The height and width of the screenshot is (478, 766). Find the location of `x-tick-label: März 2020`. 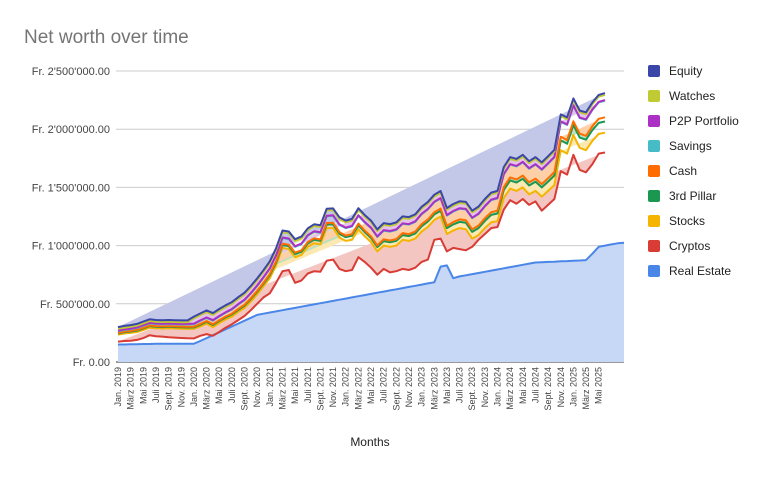

x-tick-label: März 2020 is located at coordinates (207, 388).